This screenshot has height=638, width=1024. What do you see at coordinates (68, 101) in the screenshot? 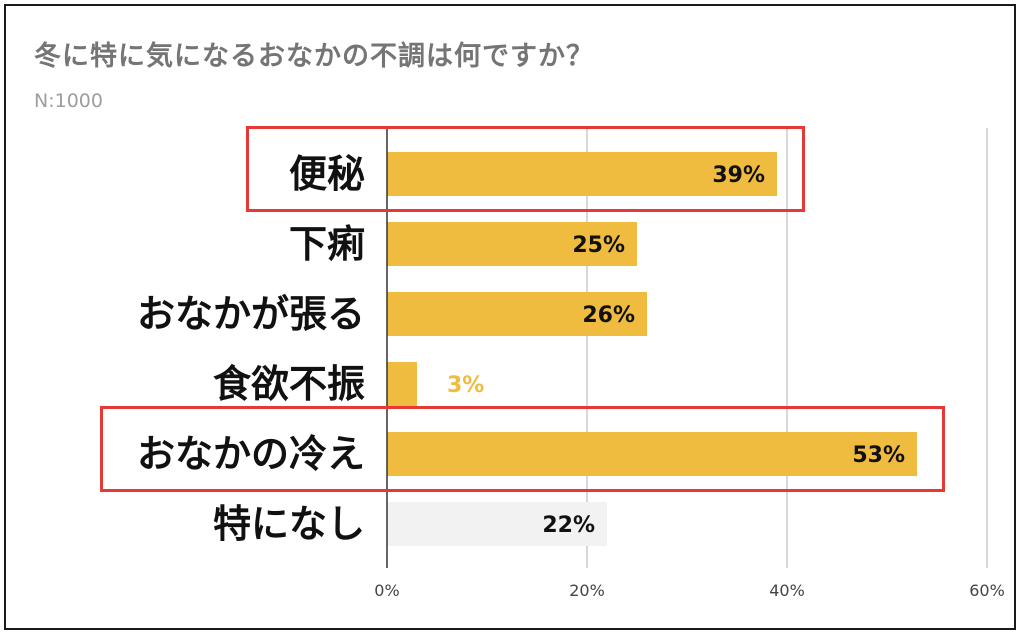
I see `chart-subtitle: N:1000` at bounding box center [68, 101].